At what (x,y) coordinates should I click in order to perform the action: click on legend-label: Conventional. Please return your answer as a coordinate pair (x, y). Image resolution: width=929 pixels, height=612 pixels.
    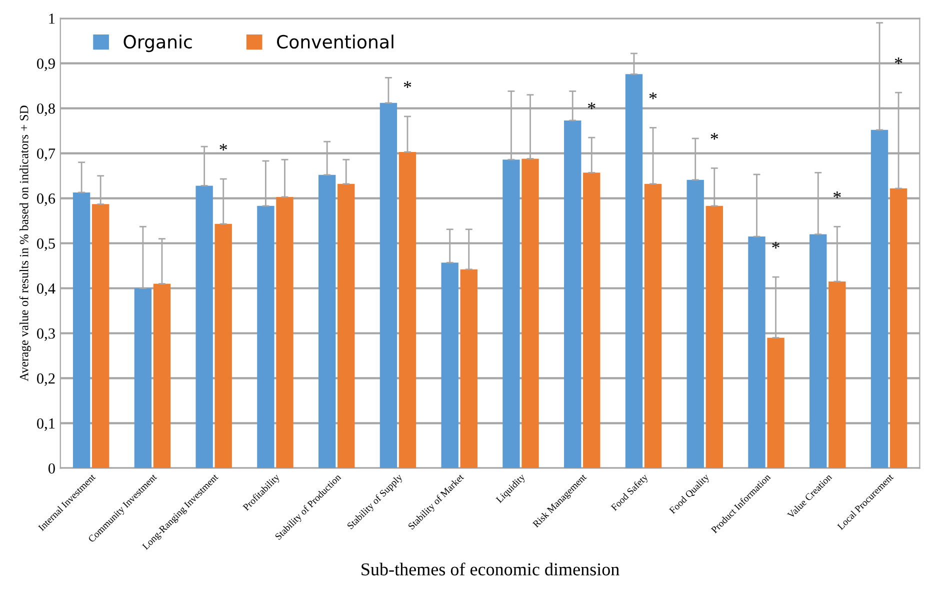
    Looking at the image, I should click on (335, 41).